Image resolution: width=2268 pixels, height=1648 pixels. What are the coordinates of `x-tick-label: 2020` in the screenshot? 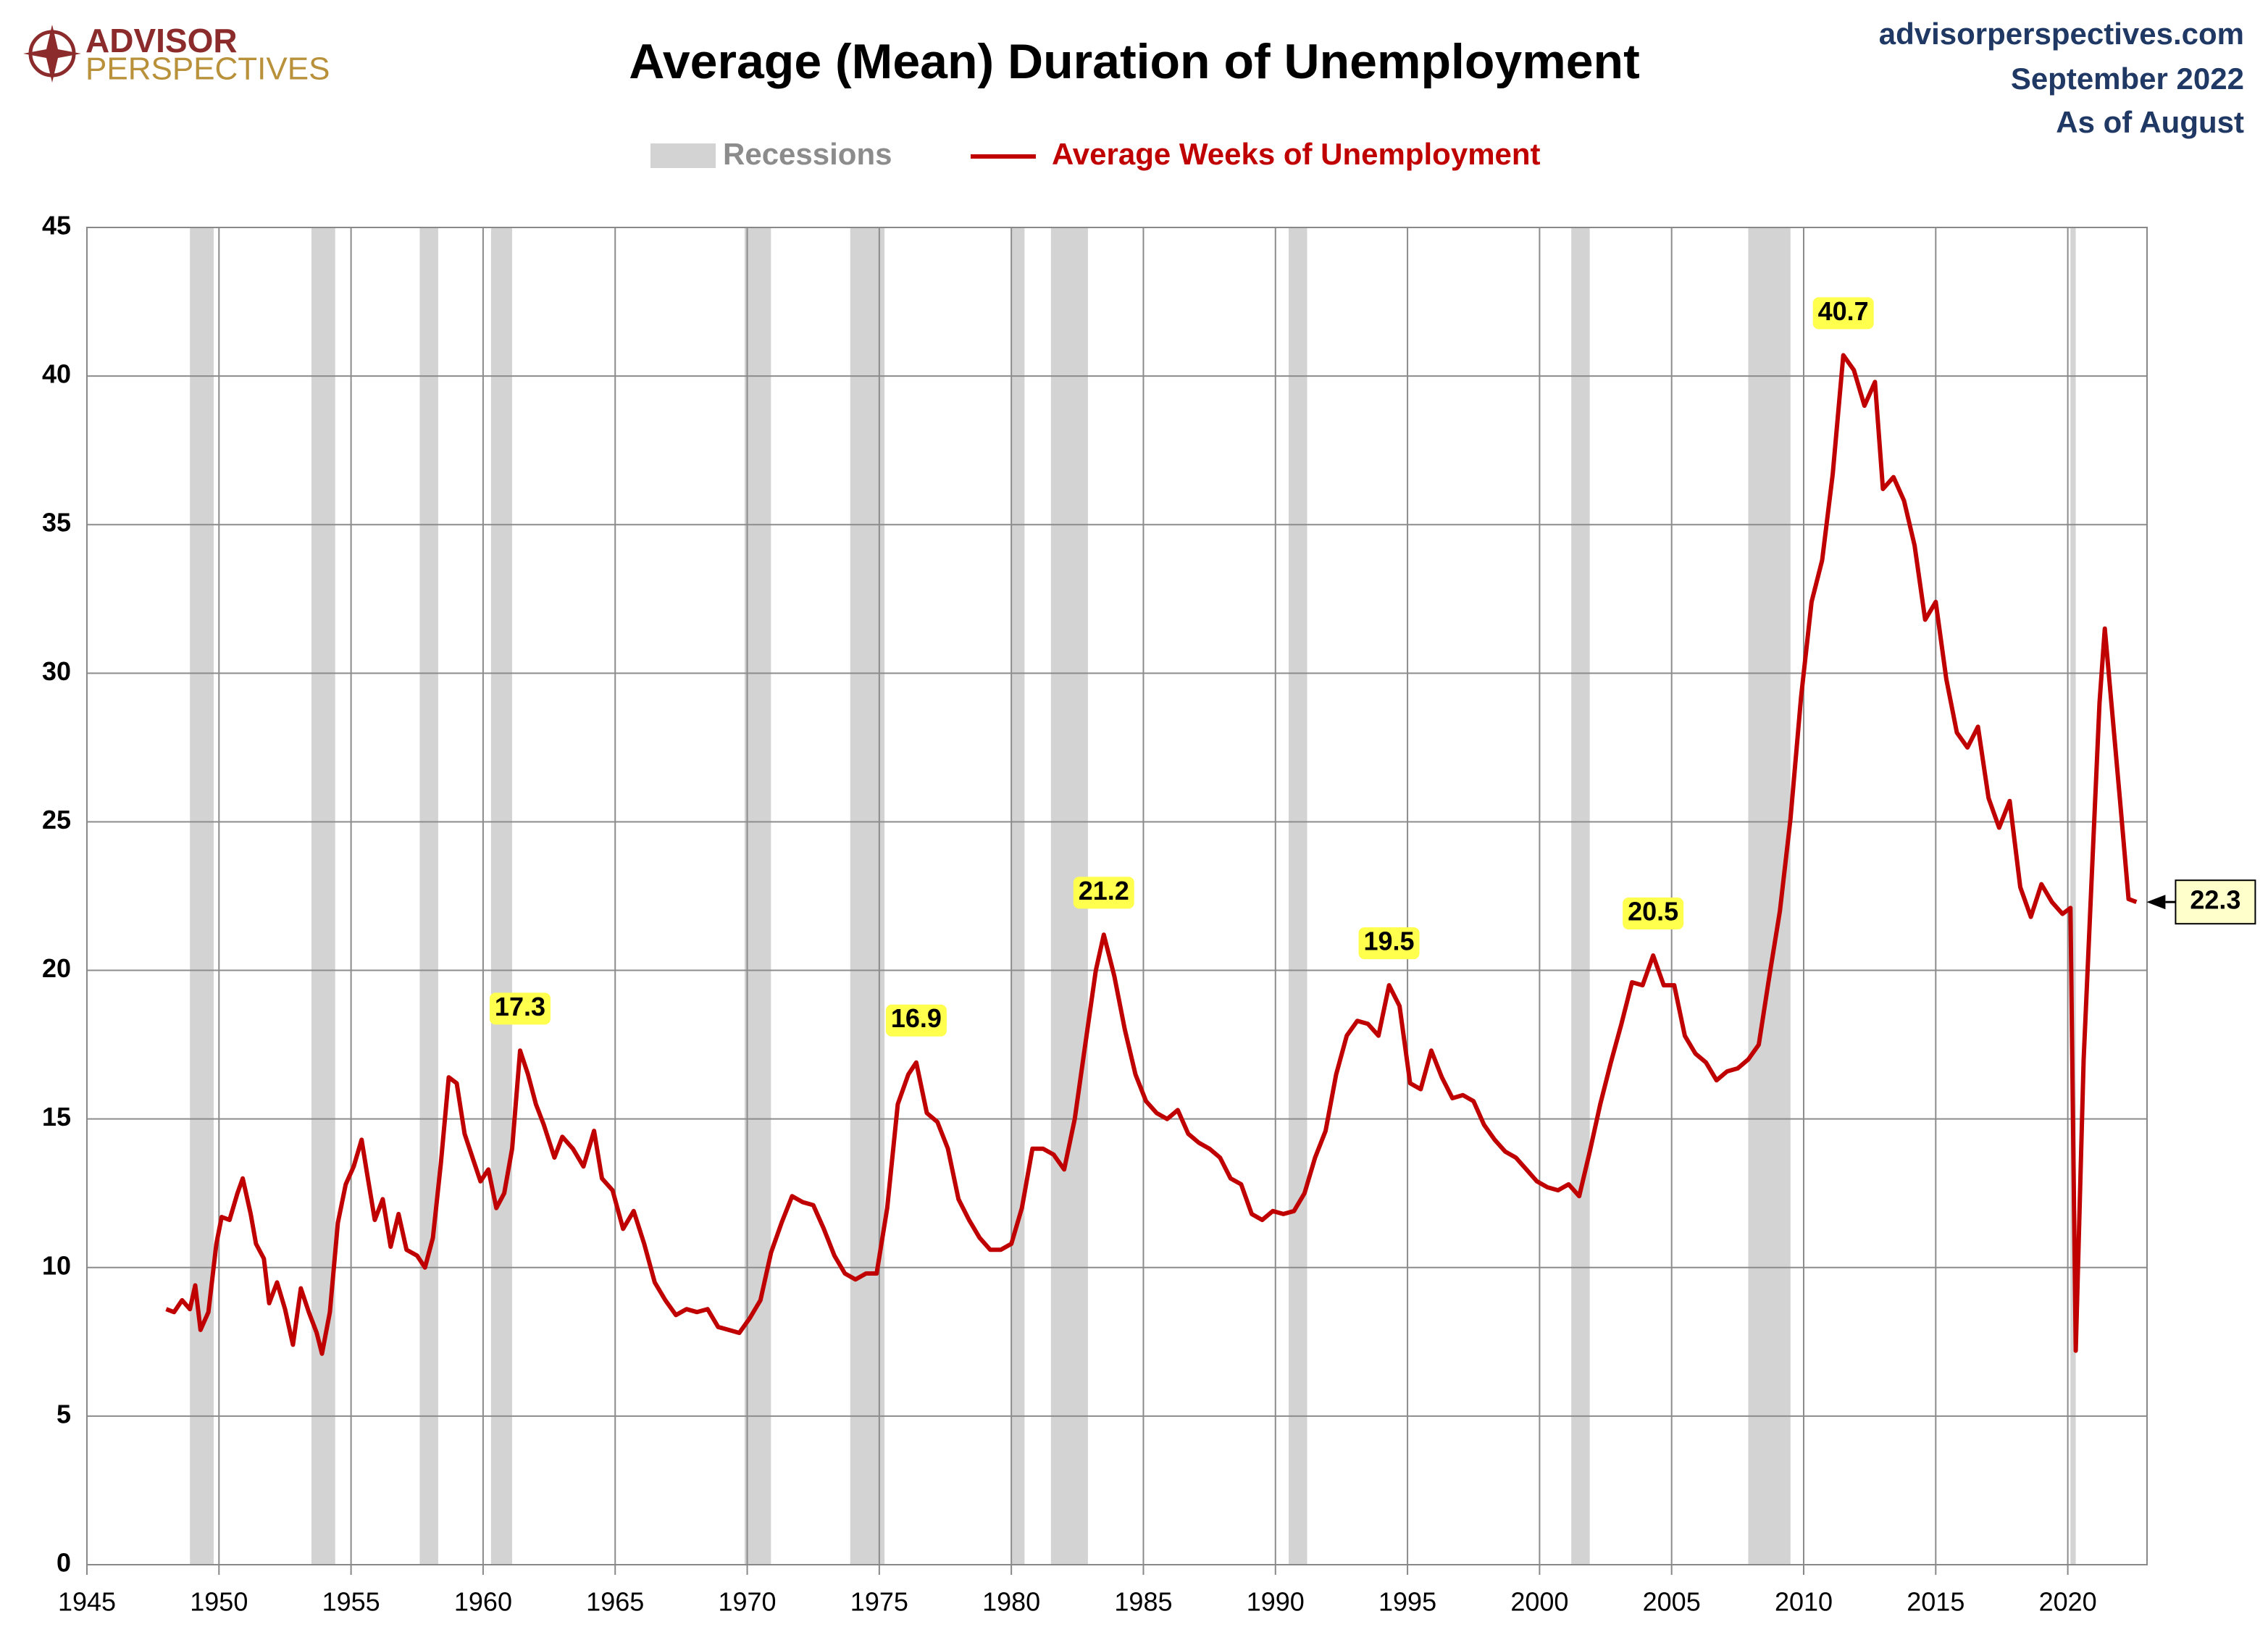 It's located at (2068, 1602).